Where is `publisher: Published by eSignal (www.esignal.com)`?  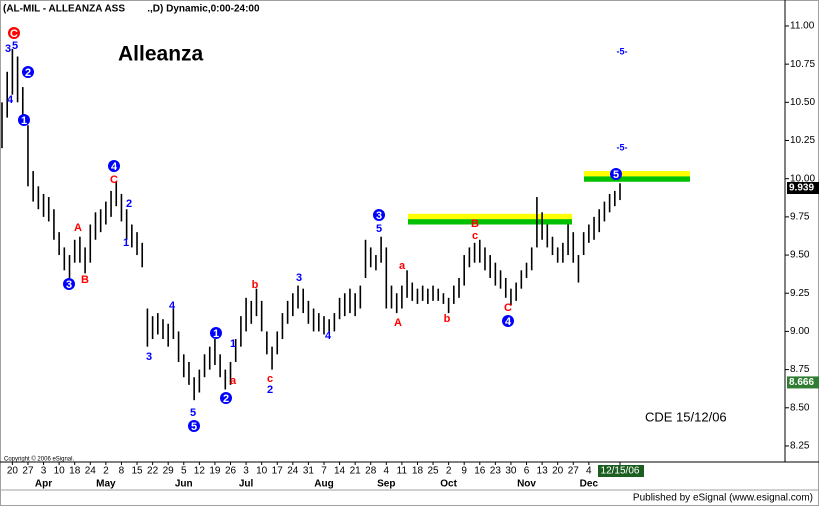
publisher: Published by eSignal (www.esignal.com) is located at coordinates (723, 498).